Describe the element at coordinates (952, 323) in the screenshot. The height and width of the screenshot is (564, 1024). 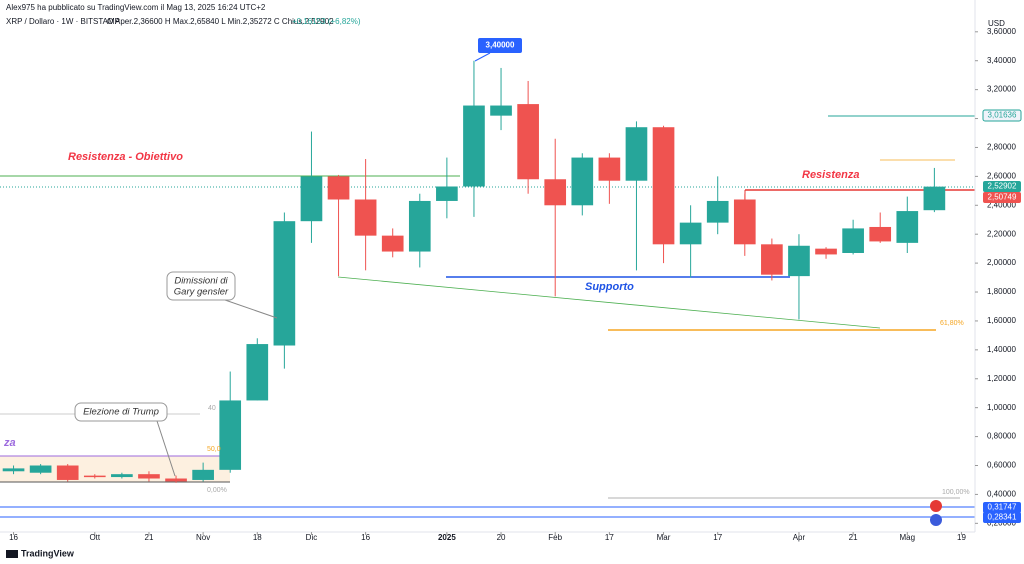
I see `fib-label: 61,80%` at that location.